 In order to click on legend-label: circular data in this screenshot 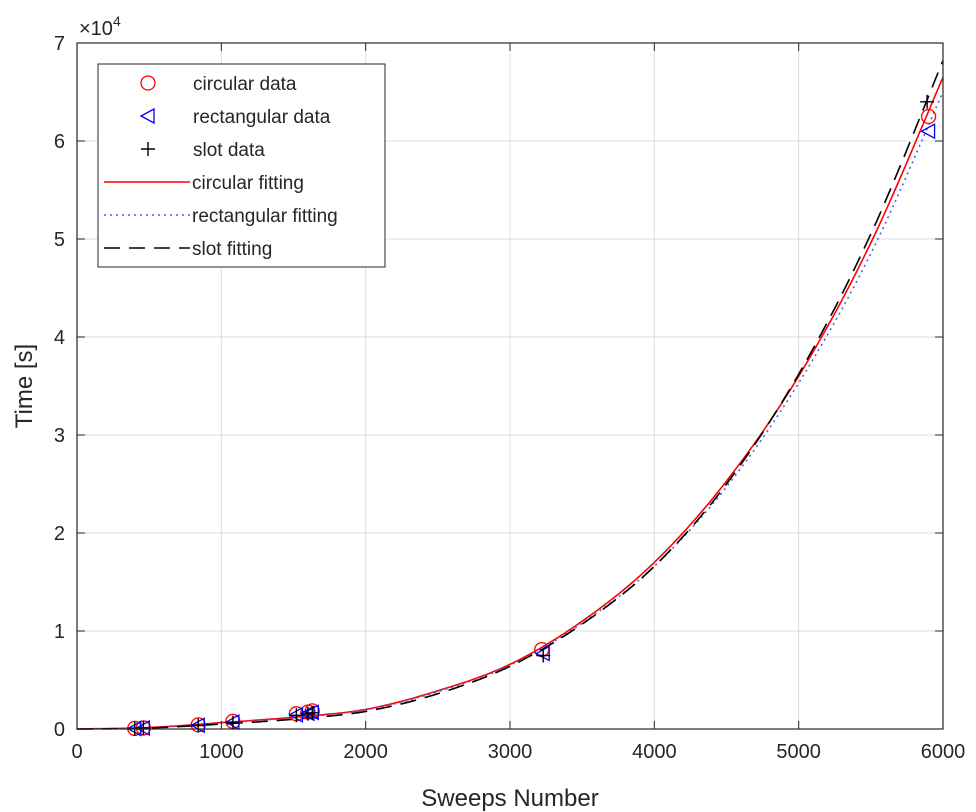, I will do `click(245, 84)`.